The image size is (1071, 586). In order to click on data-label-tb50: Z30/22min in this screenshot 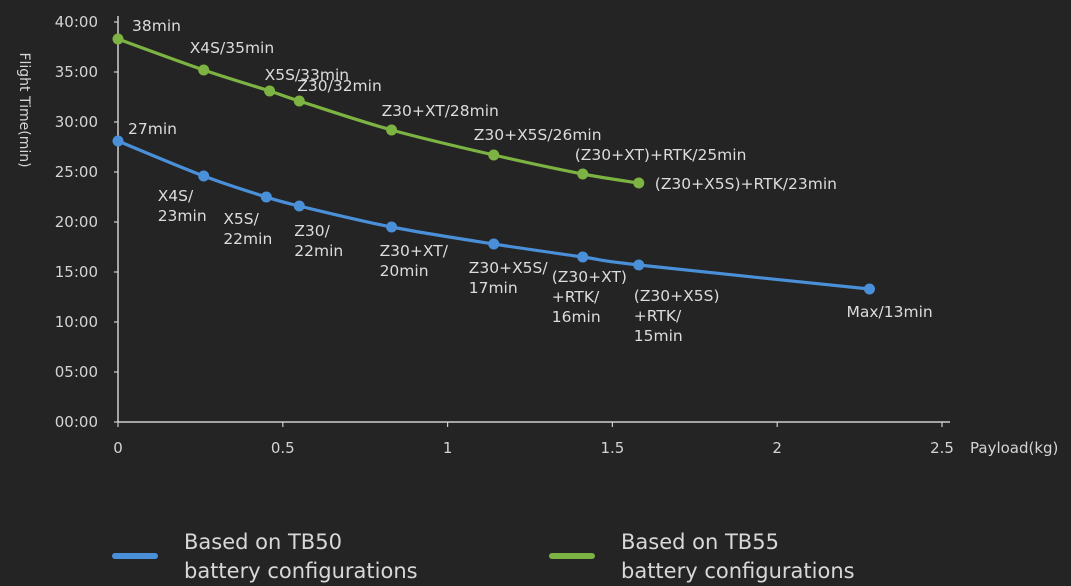, I will do `click(318, 241)`.